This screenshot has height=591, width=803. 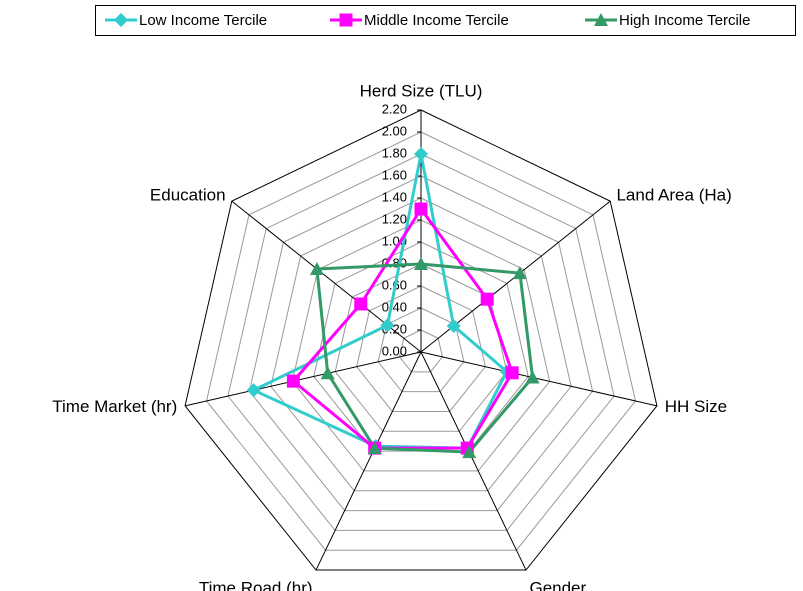 What do you see at coordinates (256, 585) in the screenshot?
I see `category-label: Time Road (hr)` at bounding box center [256, 585].